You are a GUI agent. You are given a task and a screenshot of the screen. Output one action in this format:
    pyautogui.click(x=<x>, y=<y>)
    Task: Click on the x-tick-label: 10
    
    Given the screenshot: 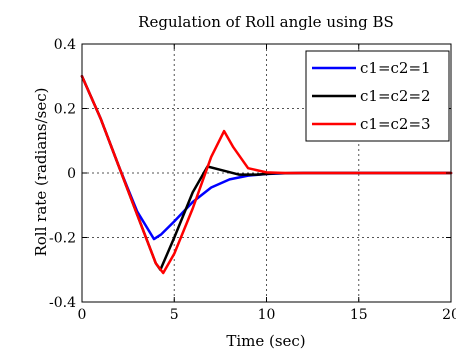 What is the action you would take?
    pyautogui.click(x=267, y=315)
    